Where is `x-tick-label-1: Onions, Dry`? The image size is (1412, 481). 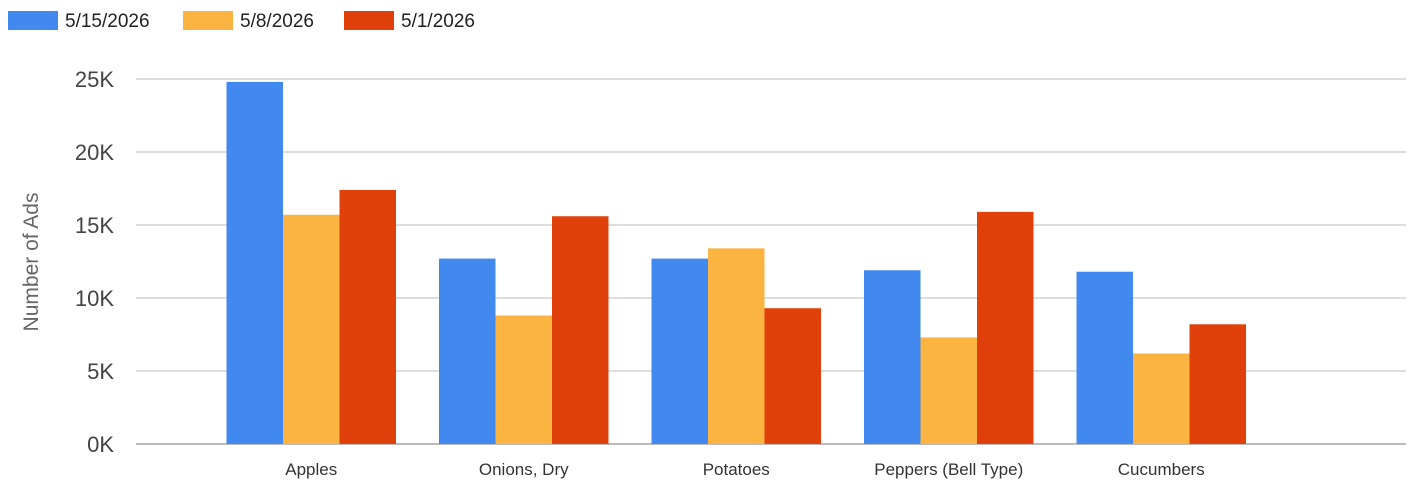
x-tick-label-1: Onions, Dry is located at coordinates (524, 469).